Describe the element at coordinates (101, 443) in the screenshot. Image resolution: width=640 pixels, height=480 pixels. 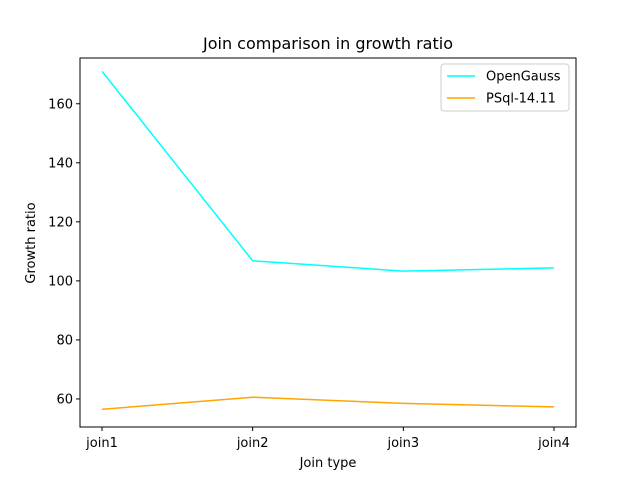
I see `x-tick-label: join1` at that location.